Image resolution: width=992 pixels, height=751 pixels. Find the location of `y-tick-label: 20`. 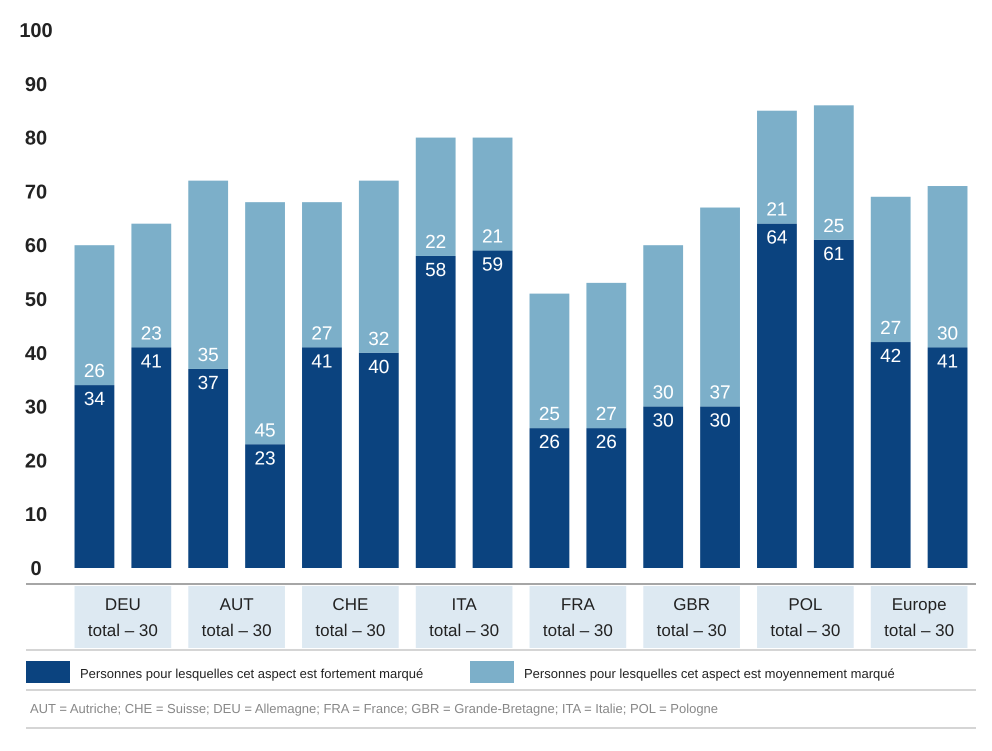

y-tick-label: 20 is located at coordinates (36, 461).